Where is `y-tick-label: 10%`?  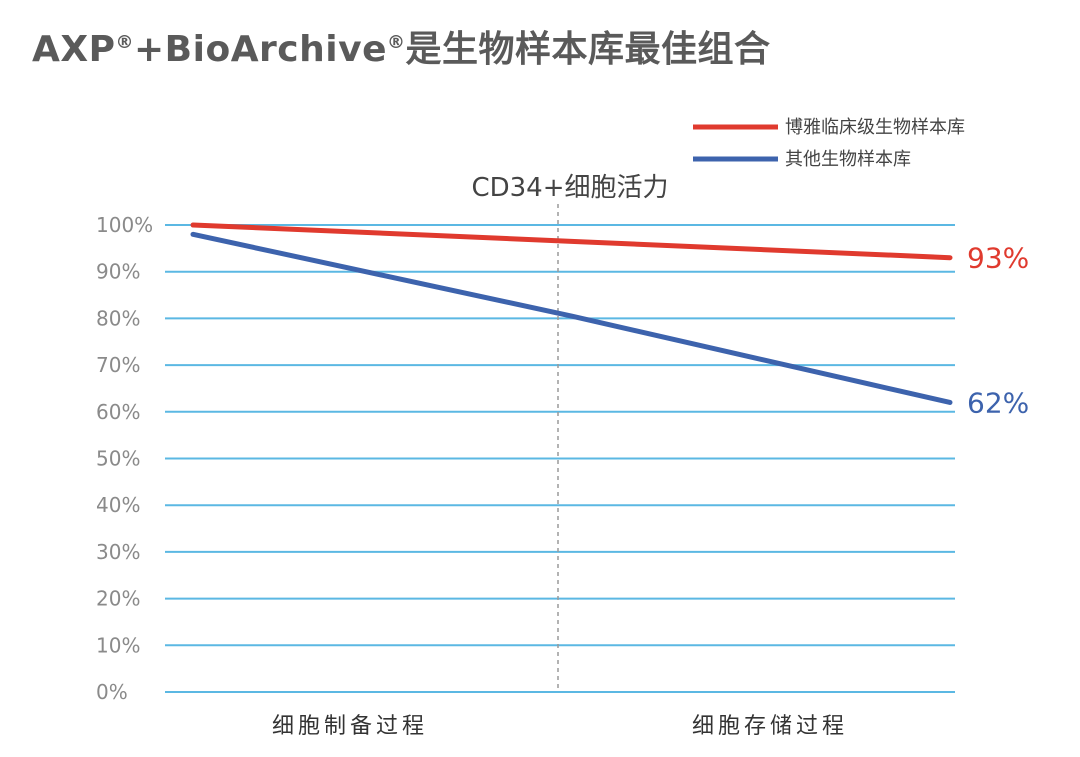 y-tick-label: 10% is located at coordinates (118, 645).